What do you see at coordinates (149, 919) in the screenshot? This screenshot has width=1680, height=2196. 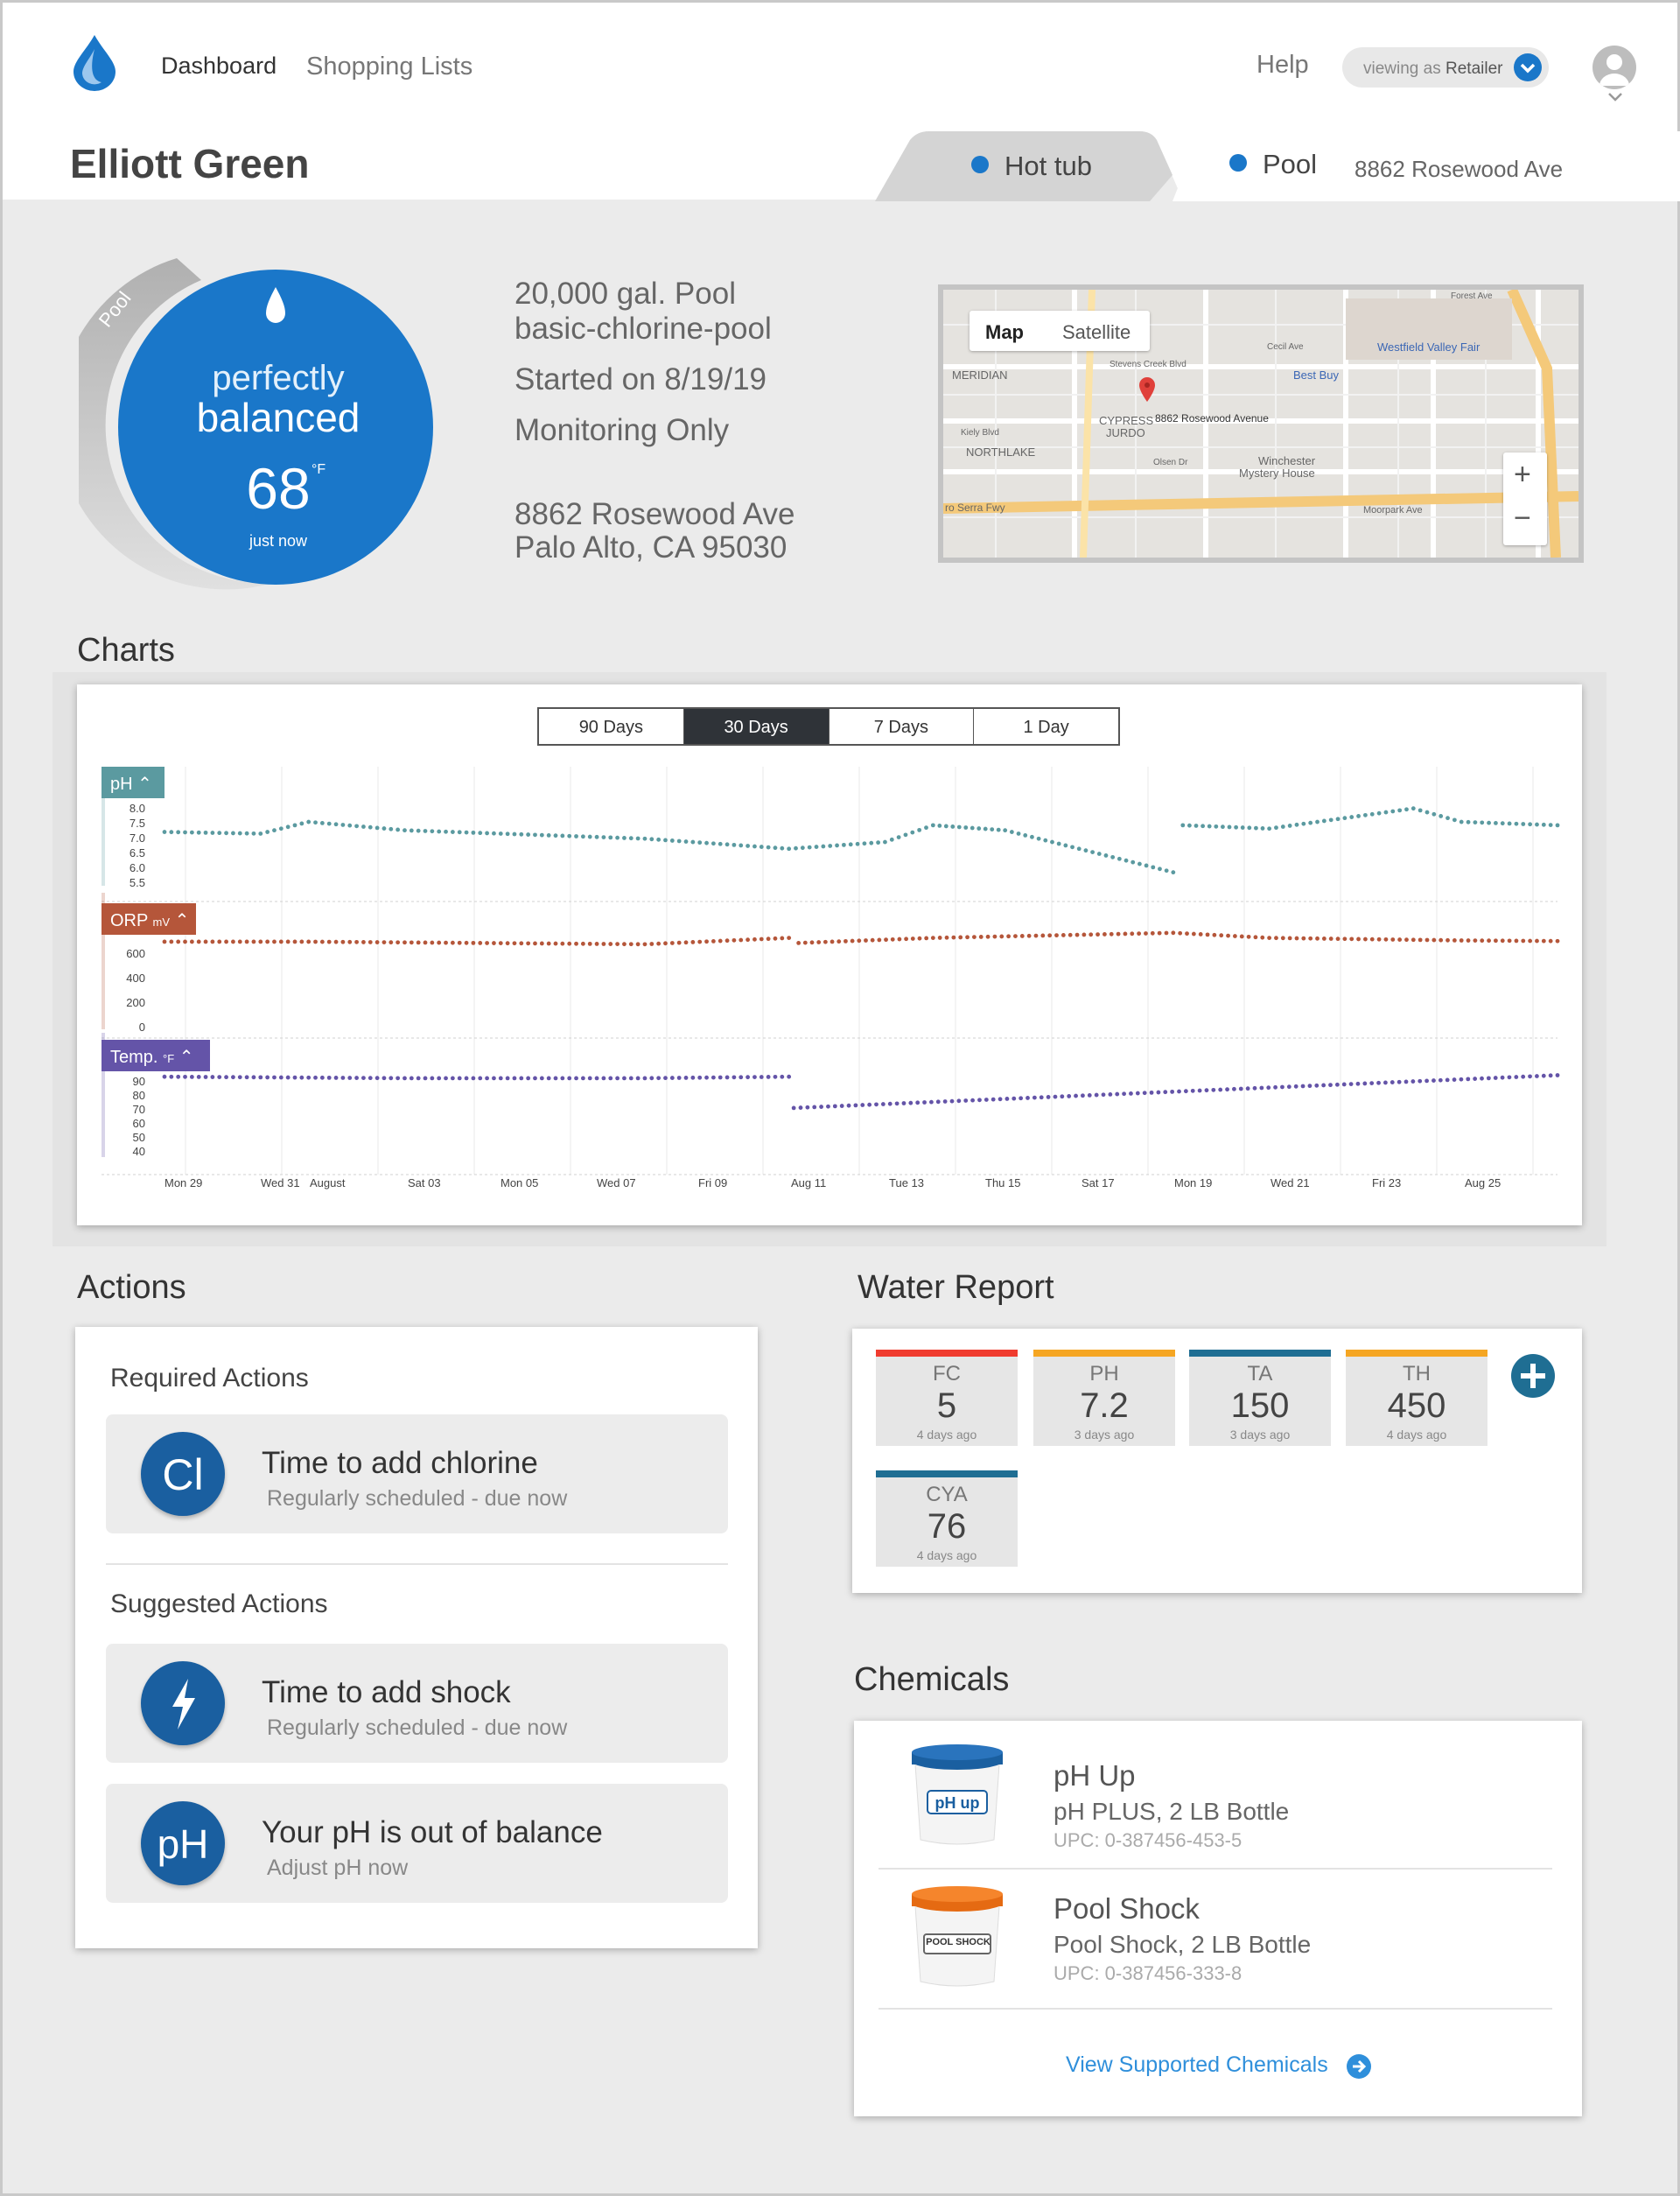 I see `orp-chart-tag: ORP mV ⌃` at bounding box center [149, 919].